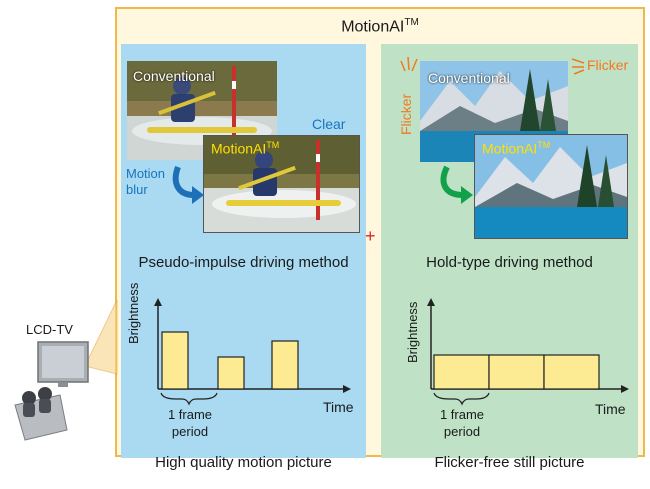 The height and width of the screenshot is (489, 650). I want to click on still-picture-caption: Flicker-free still picture, so click(509, 462).